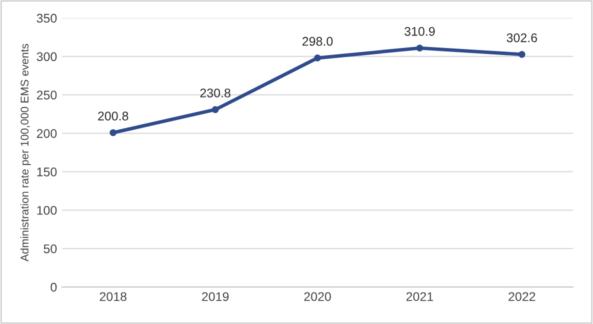 The height and width of the screenshot is (324, 593). I want to click on x-tick-label: 2019, so click(215, 297).